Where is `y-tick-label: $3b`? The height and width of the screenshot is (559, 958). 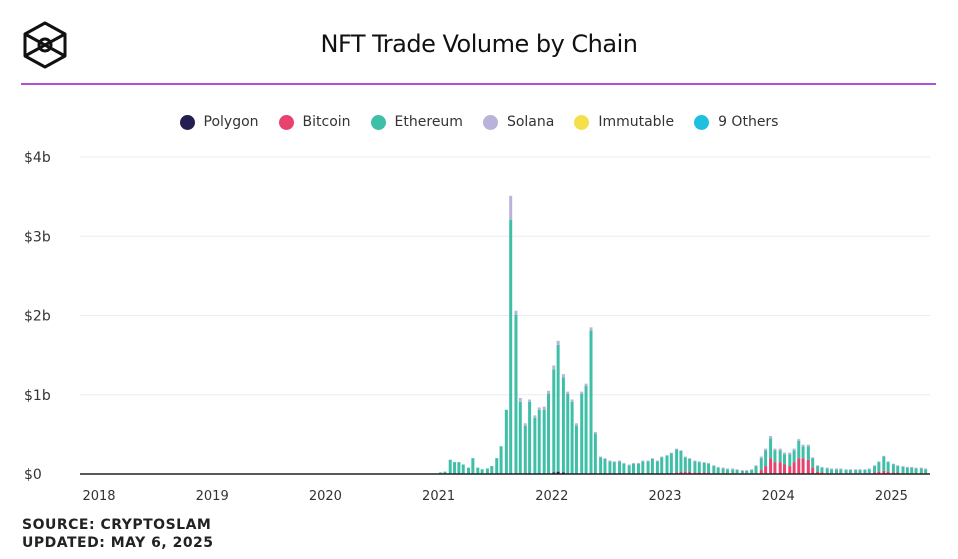
y-tick-label: $3b is located at coordinates (37, 237).